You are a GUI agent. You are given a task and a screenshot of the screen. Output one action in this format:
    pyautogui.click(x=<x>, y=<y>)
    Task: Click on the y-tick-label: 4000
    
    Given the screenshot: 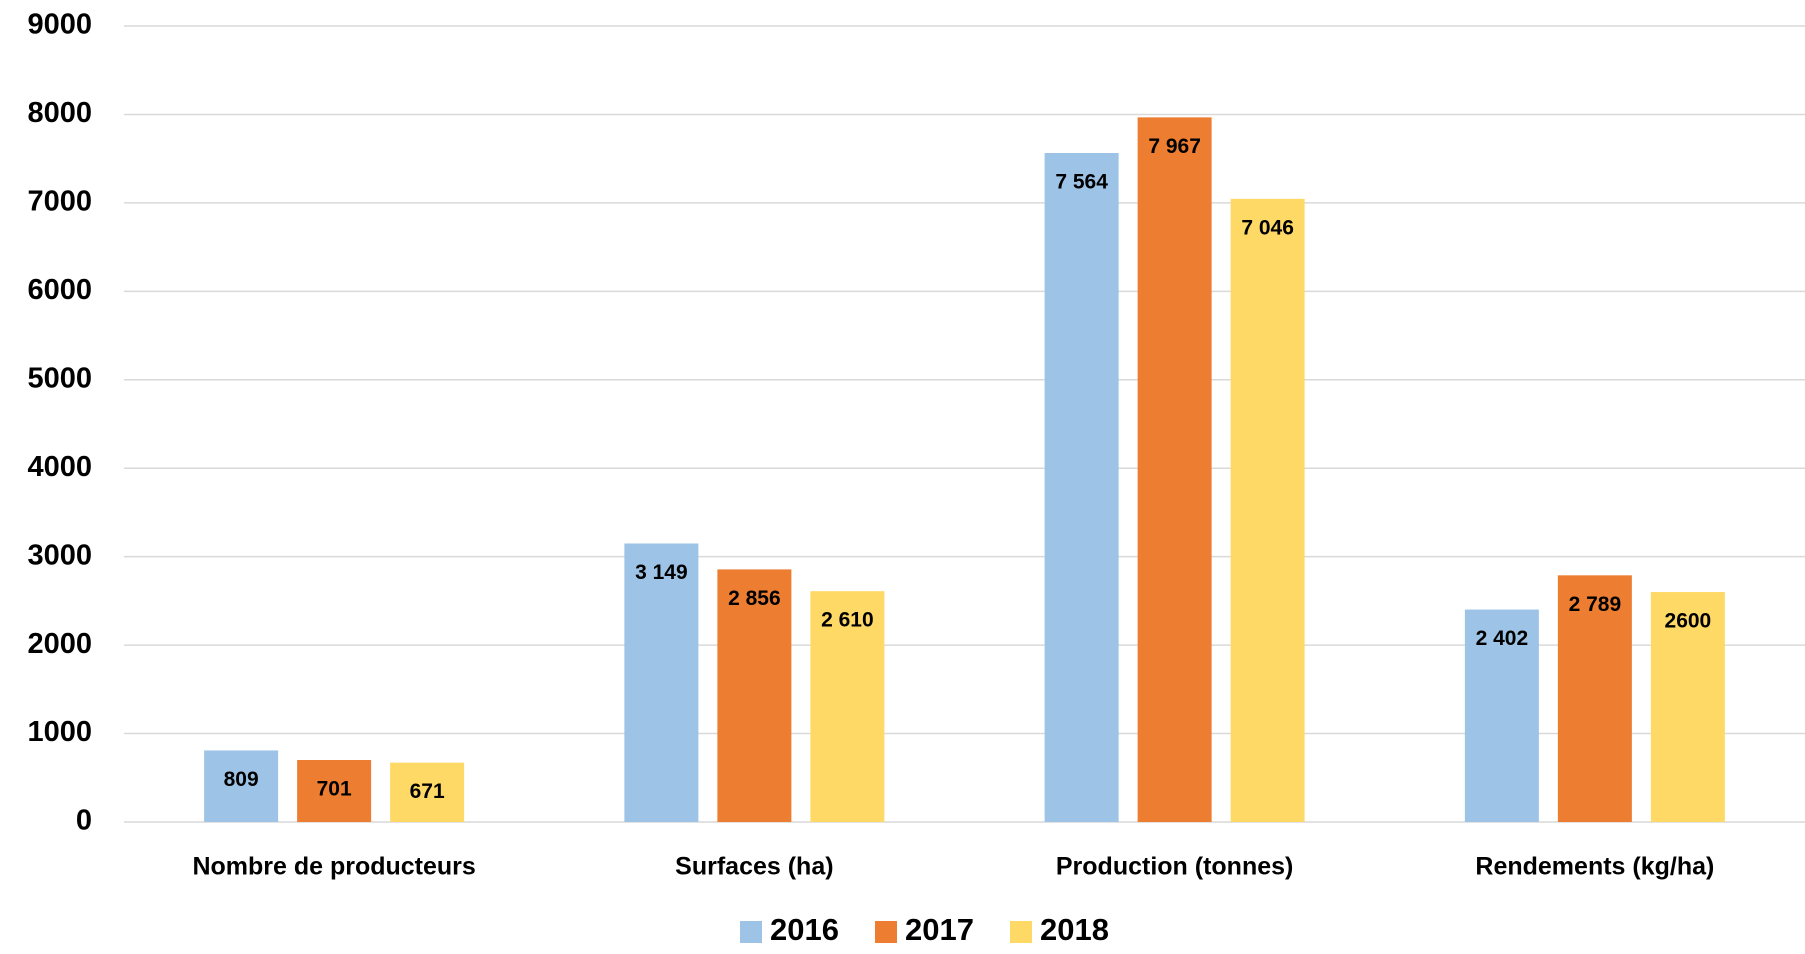 What is the action you would take?
    pyautogui.click(x=59, y=467)
    